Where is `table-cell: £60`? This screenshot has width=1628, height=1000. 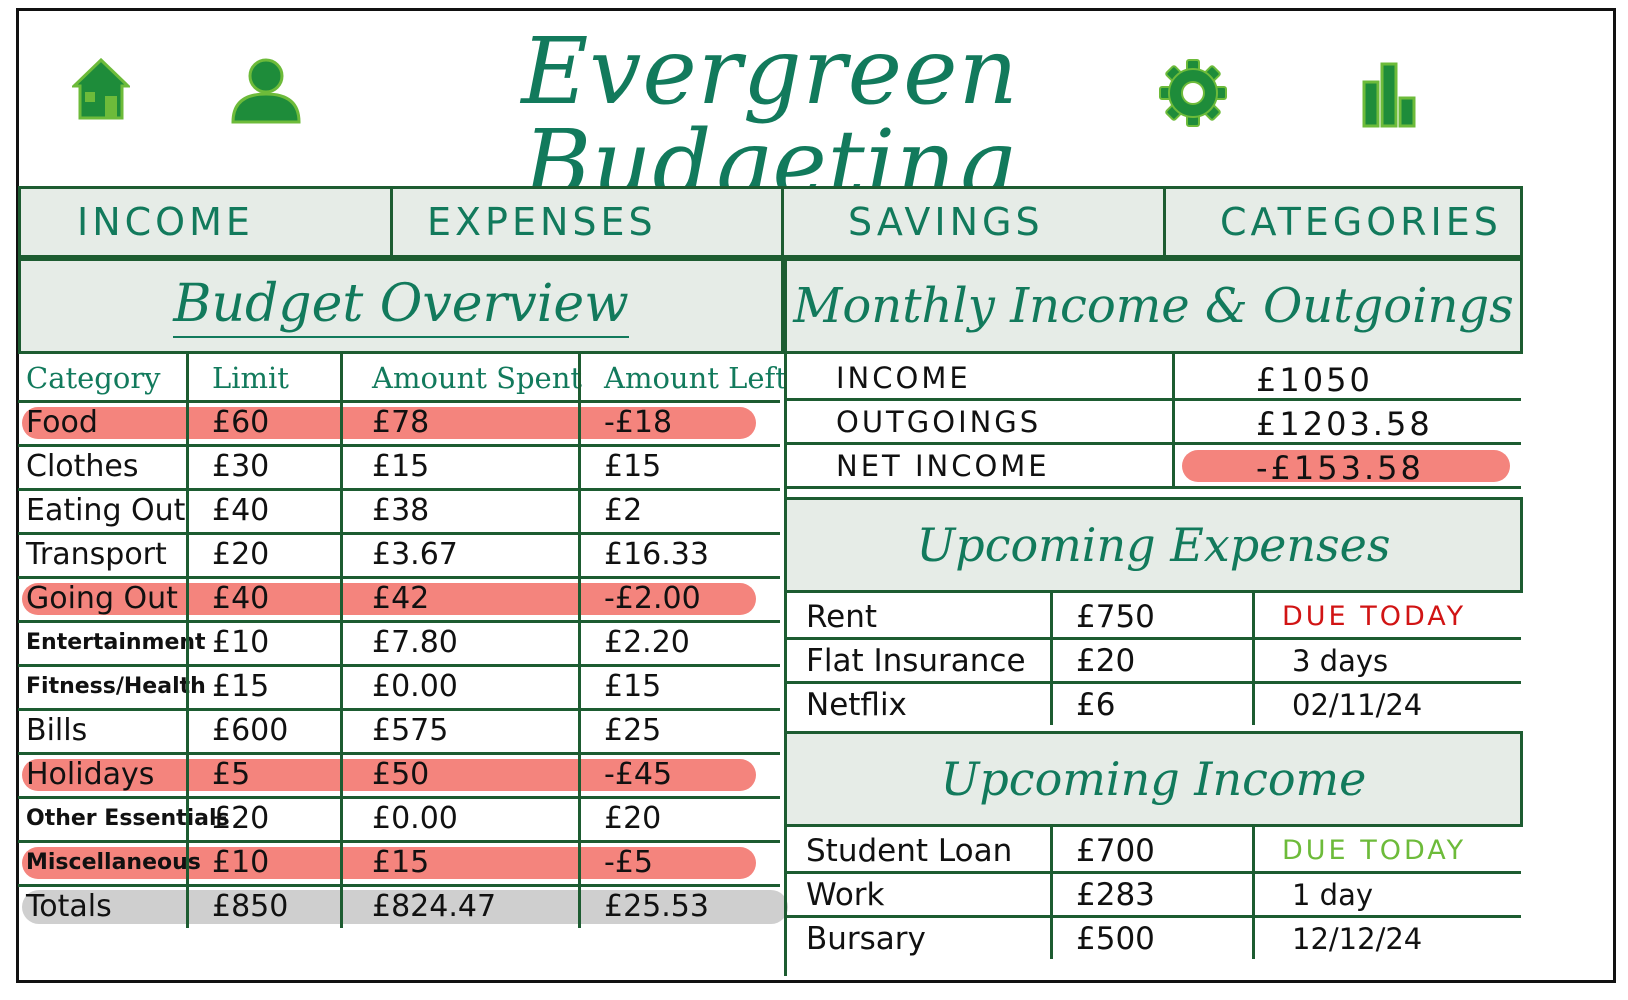
table-cell: £60 is located at coordinates (241, 422).